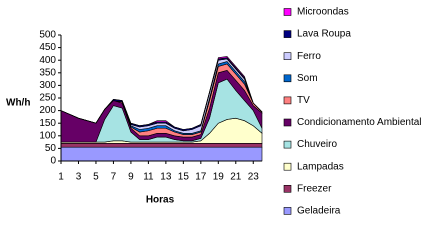 This screenshot has height=240, width=428. Describe the element at coordinates (79, 177) in the screenshot. I see `x-tick-label: 3` at that location.